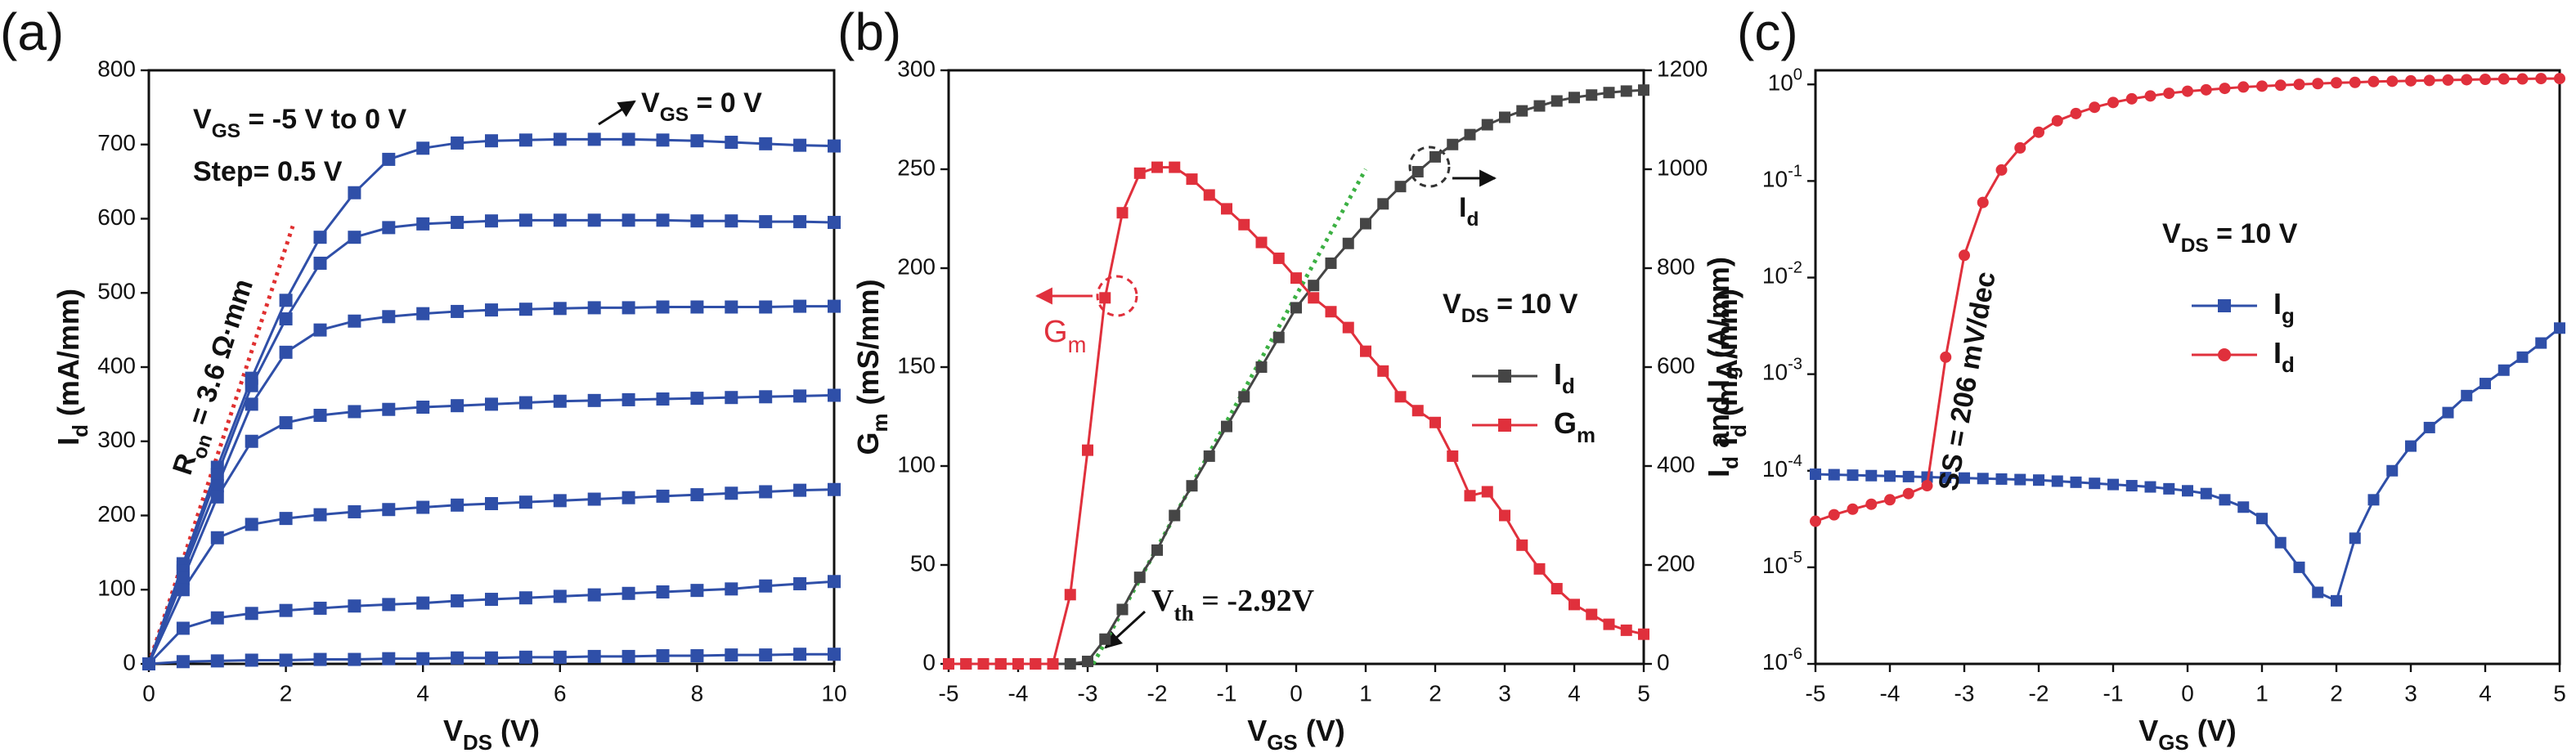 Image resolution: width=2576 pixels, height=753 pixels. What do you see at coordinates (869, 31) in the screenshot?
I see `panel-label: (b)` at bounding box center [869, 31].